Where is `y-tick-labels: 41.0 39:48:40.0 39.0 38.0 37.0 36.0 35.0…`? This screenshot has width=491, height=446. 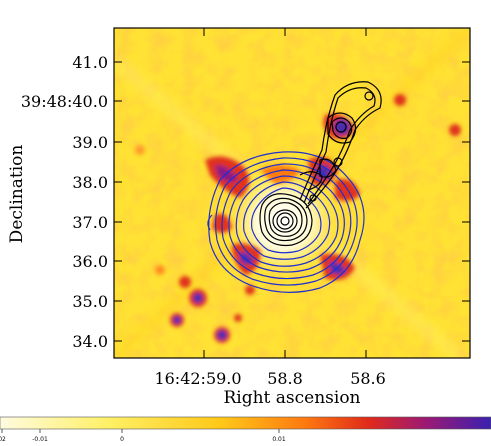 y-tick-labels: 41.0 39:48:40.0 39.0 38.0 37.0 36.0 35.0… is located at coordinates (64, 202).